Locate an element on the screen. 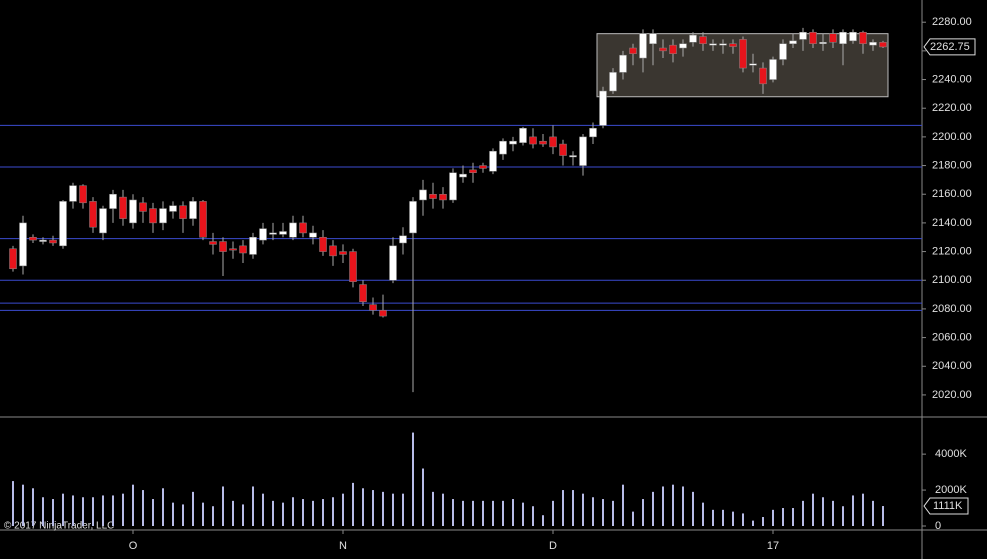 Image resolution: width=987 pixels, height=559 pixels. x-tick-label: O is located at coordinates (133, 546).